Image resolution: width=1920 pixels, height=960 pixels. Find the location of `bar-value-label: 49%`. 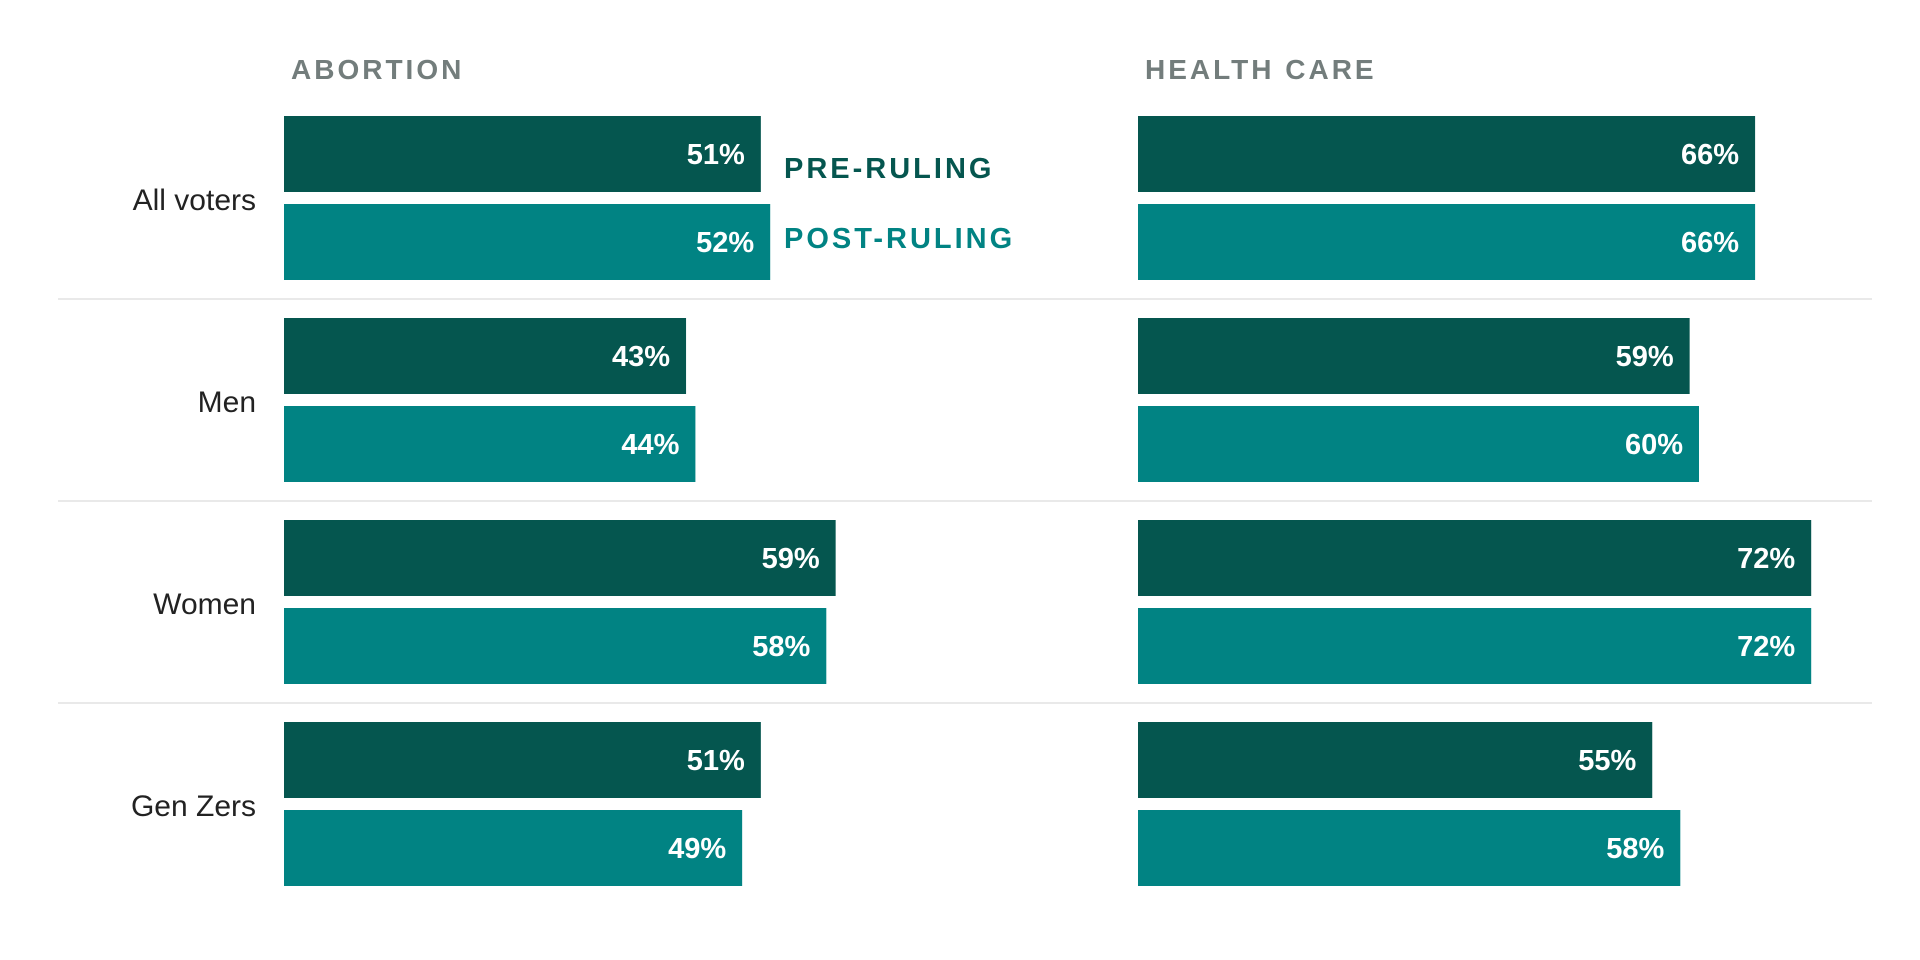

bar-value-label: 49% is located at coordinates (697, 849).